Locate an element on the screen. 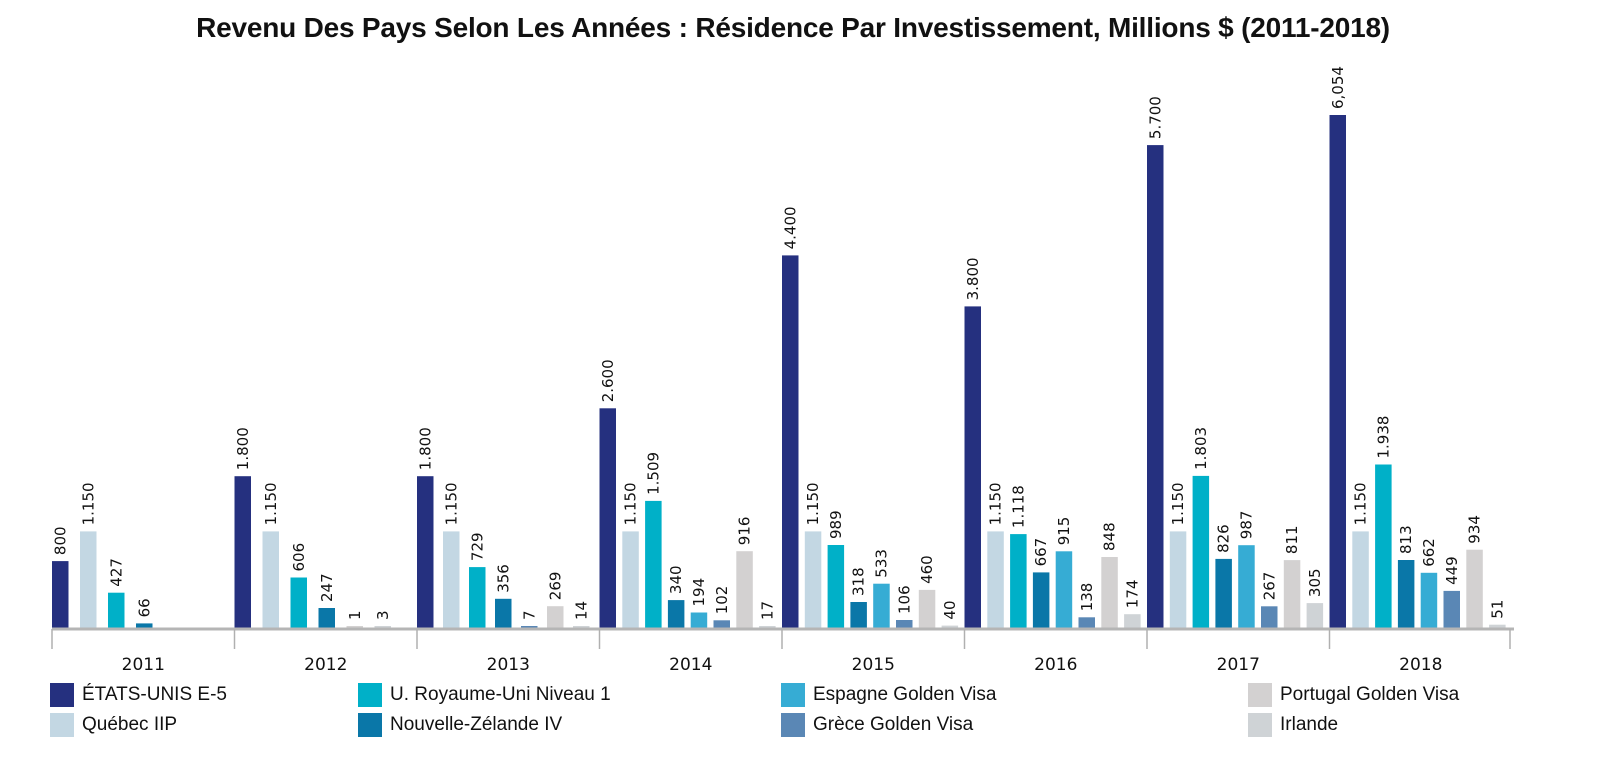  value-label: 915 is located at coordinates (1064, 531).